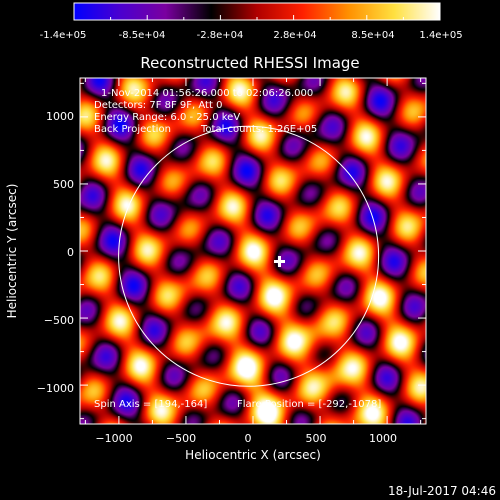 Image resolution: width=500 pixels, height=500 pixels. I want to click on footer-timestamp: 18-Jul-2017 04:46, so click(442, 491).